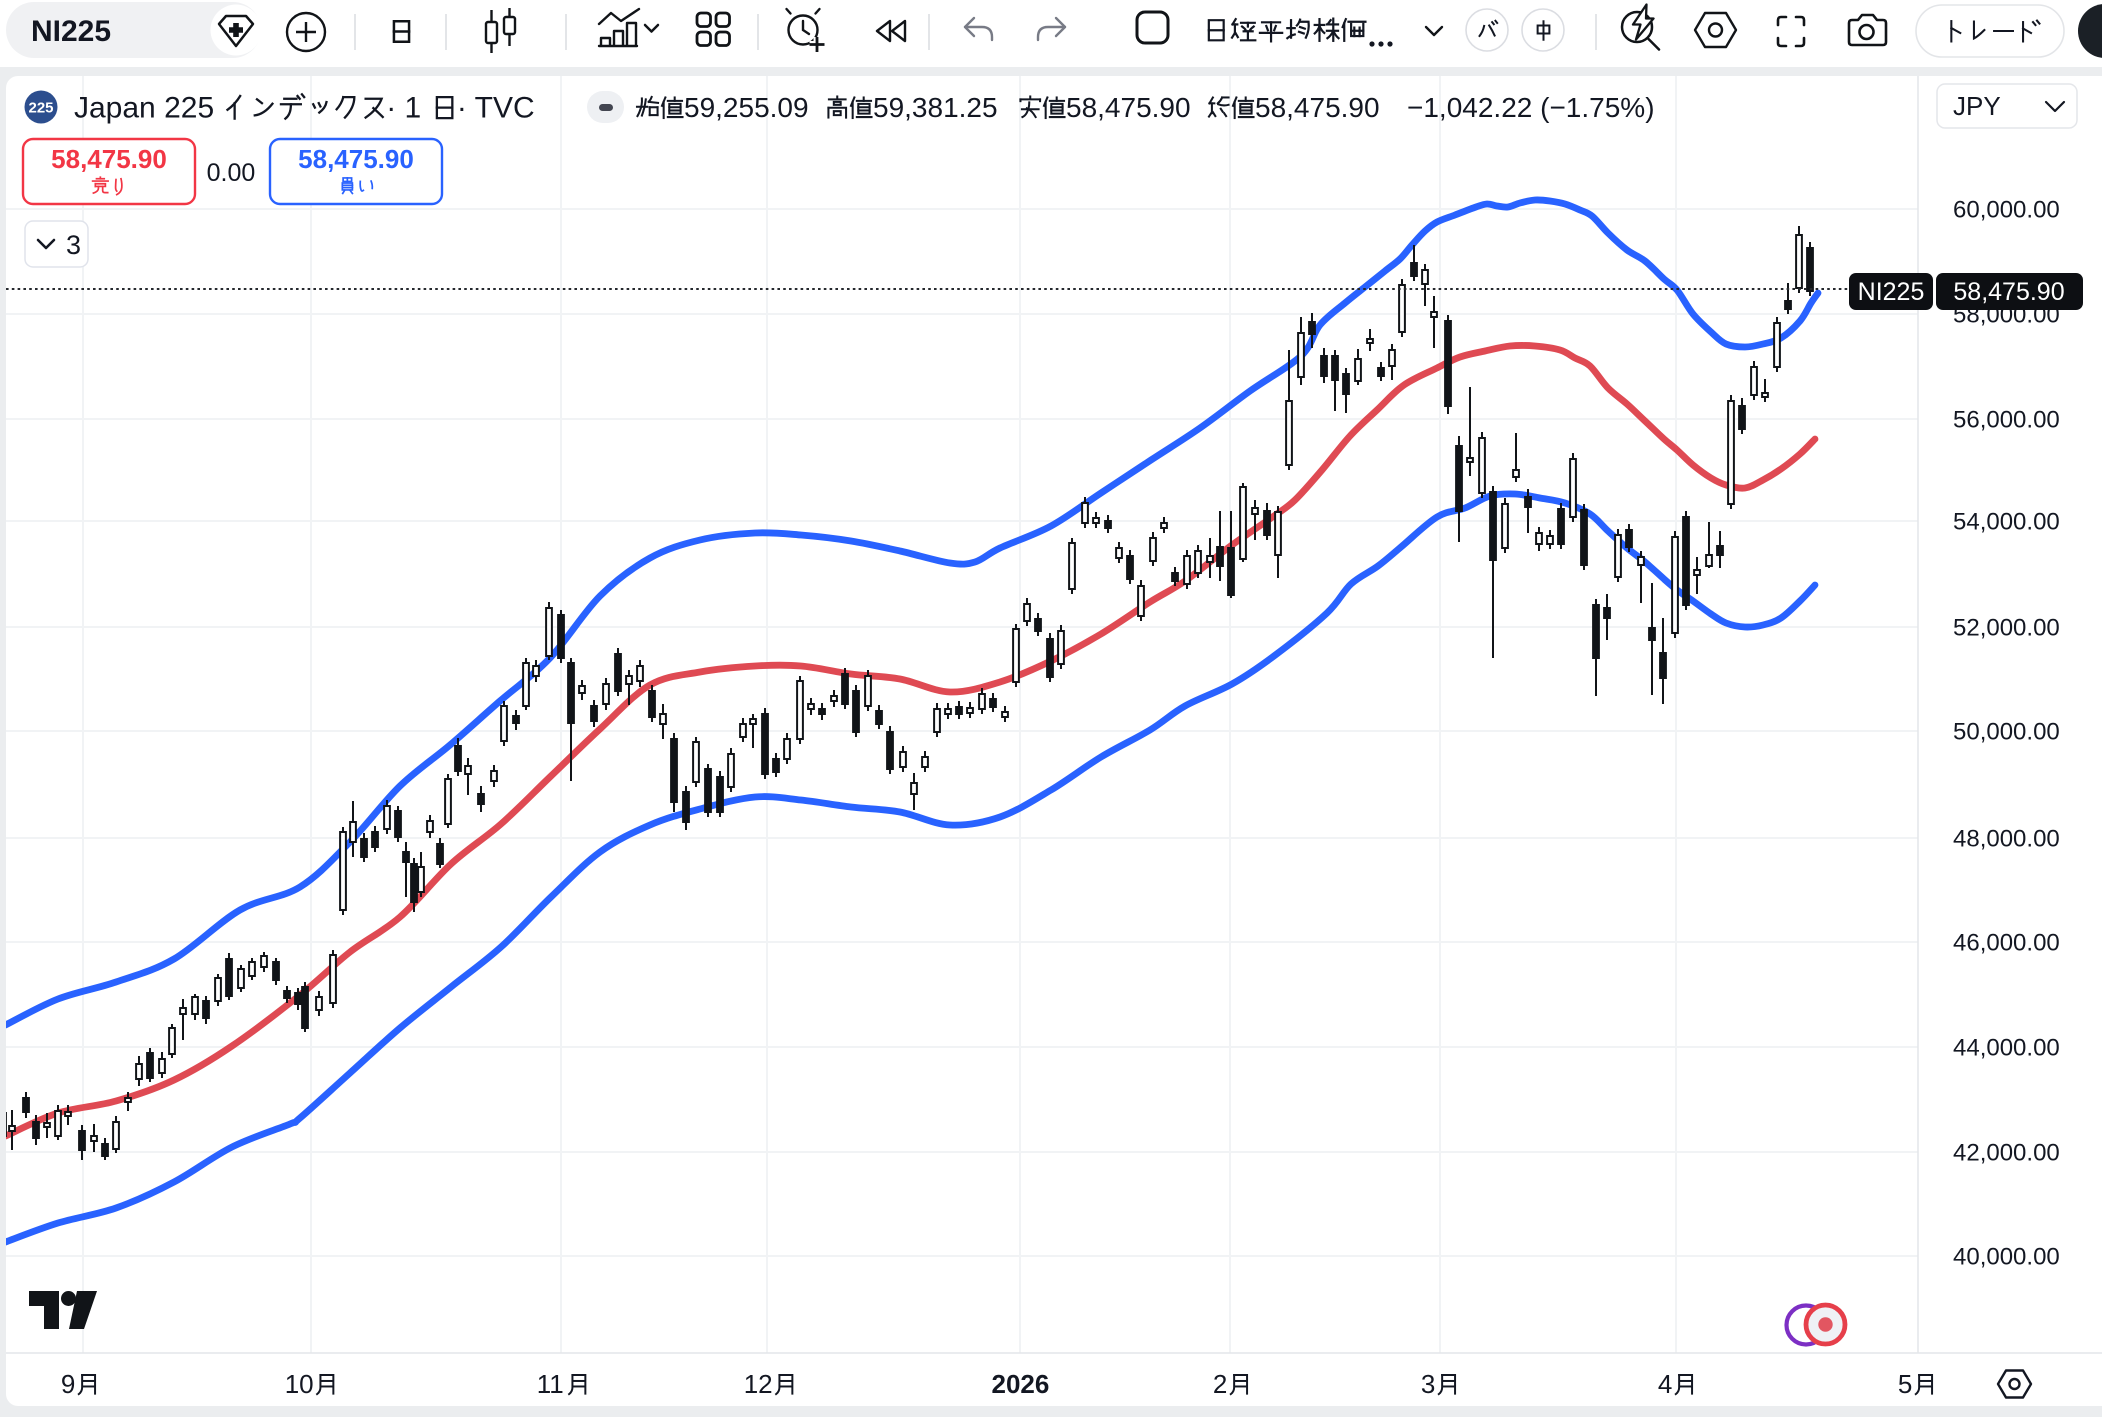 The height and width of the screenshot is (1417, 2102). What do you see at coordinates (1665, 1384) in the screenshot?
I see `svg-text: 4` at bounding box center [1665, 1384].